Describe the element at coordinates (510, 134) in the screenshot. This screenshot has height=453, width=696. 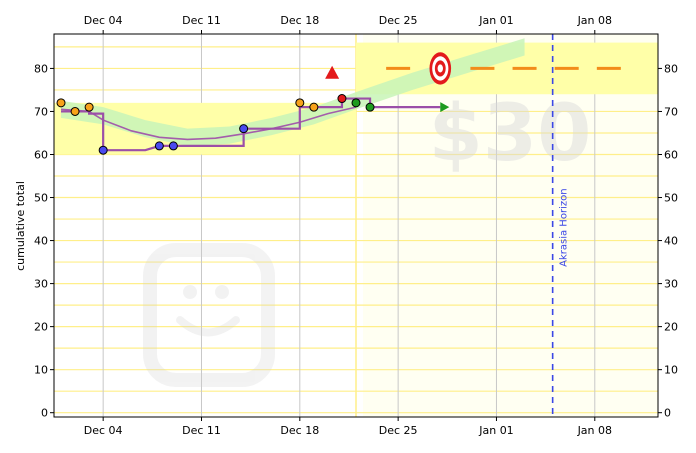
I see `watermark-amount: $30` at that location.